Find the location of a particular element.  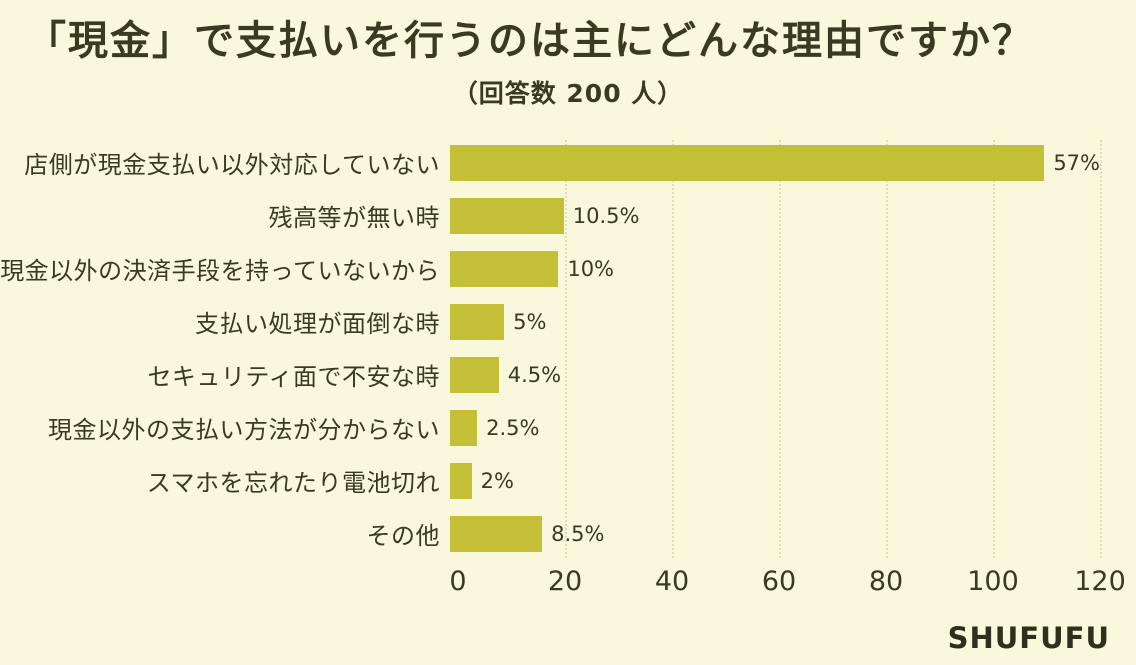

bar-cell: 10.5% is located at coordinates (775, 215).